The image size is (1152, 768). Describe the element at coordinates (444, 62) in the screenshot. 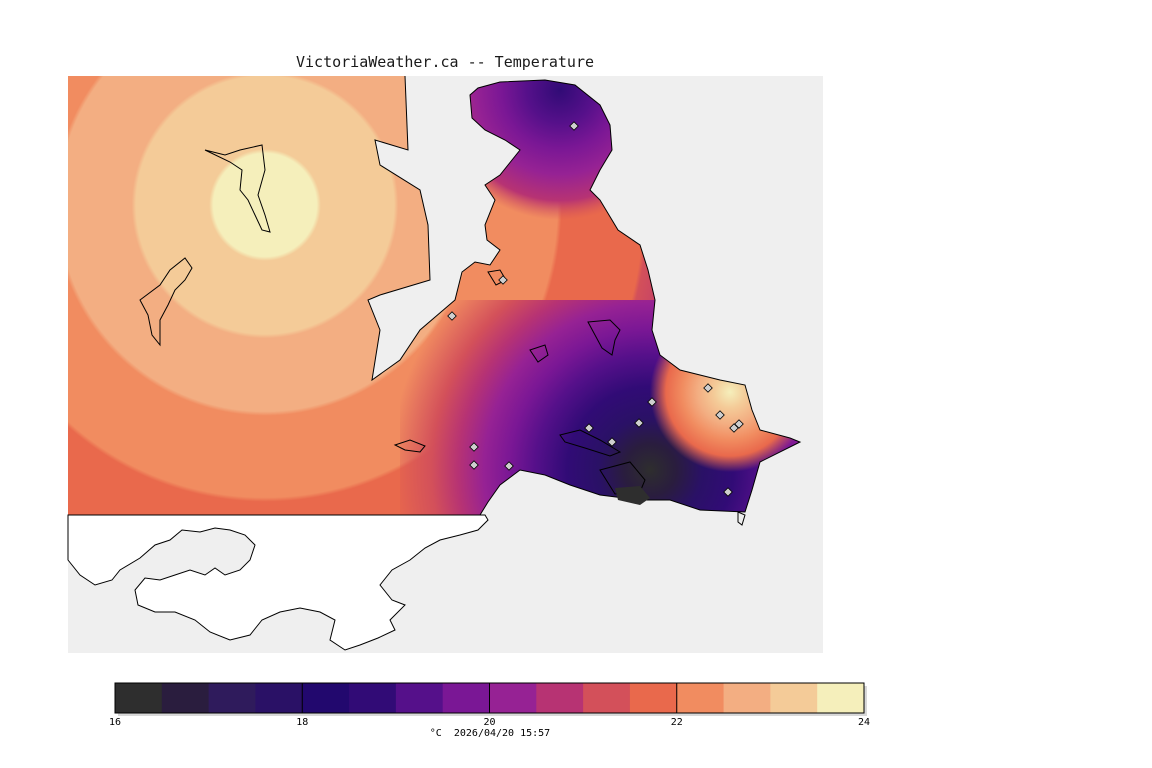

I see `map-title: VictoriaWeather.ca -- Temperature` at that location.